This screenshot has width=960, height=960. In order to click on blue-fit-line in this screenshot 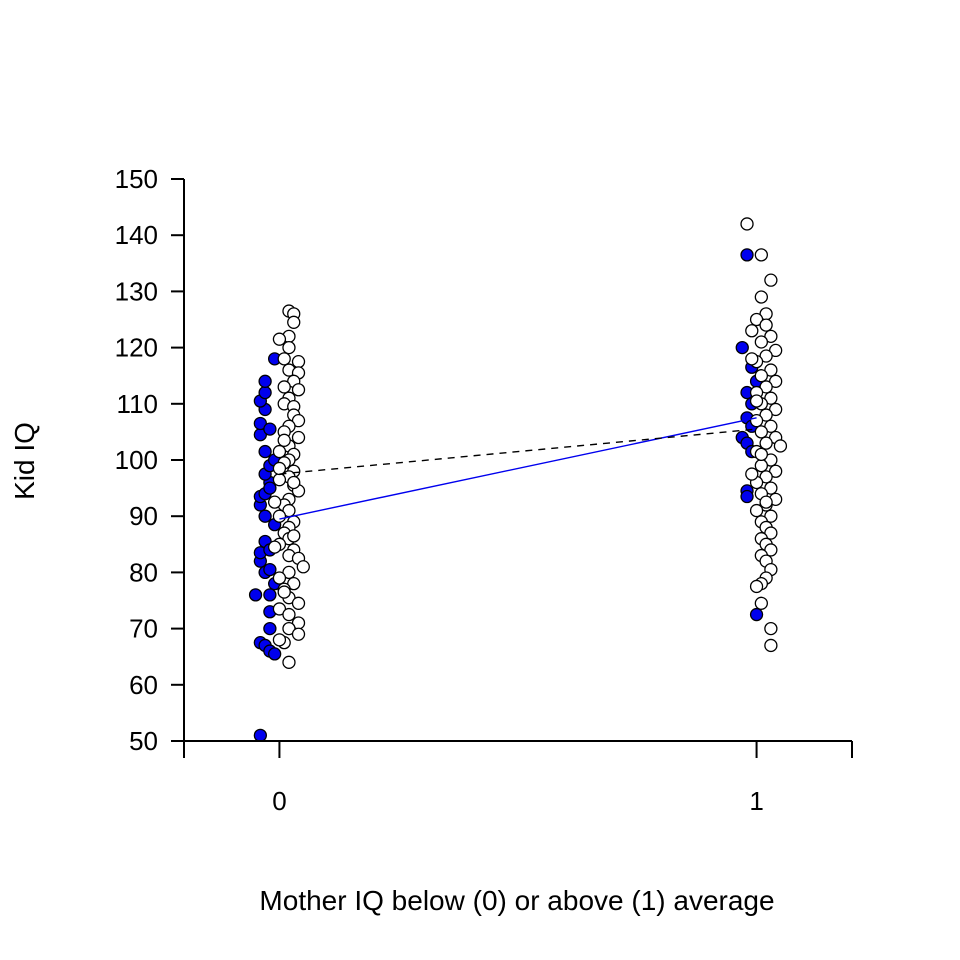, I will do `click(518, 468)`.